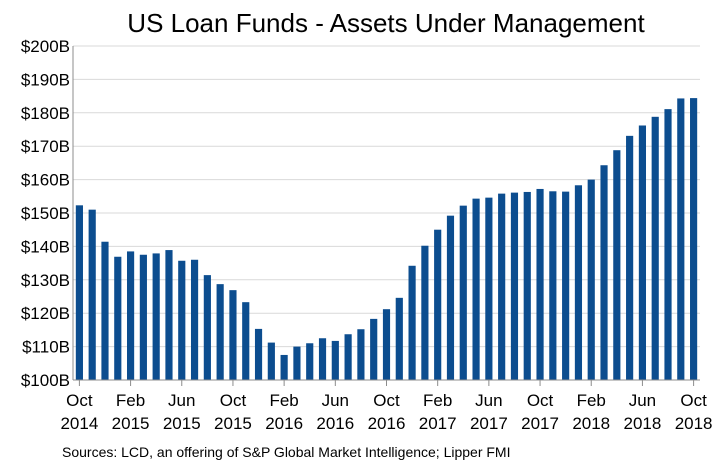  I want to click on y-tick-label: $110B, so click(46, 347).